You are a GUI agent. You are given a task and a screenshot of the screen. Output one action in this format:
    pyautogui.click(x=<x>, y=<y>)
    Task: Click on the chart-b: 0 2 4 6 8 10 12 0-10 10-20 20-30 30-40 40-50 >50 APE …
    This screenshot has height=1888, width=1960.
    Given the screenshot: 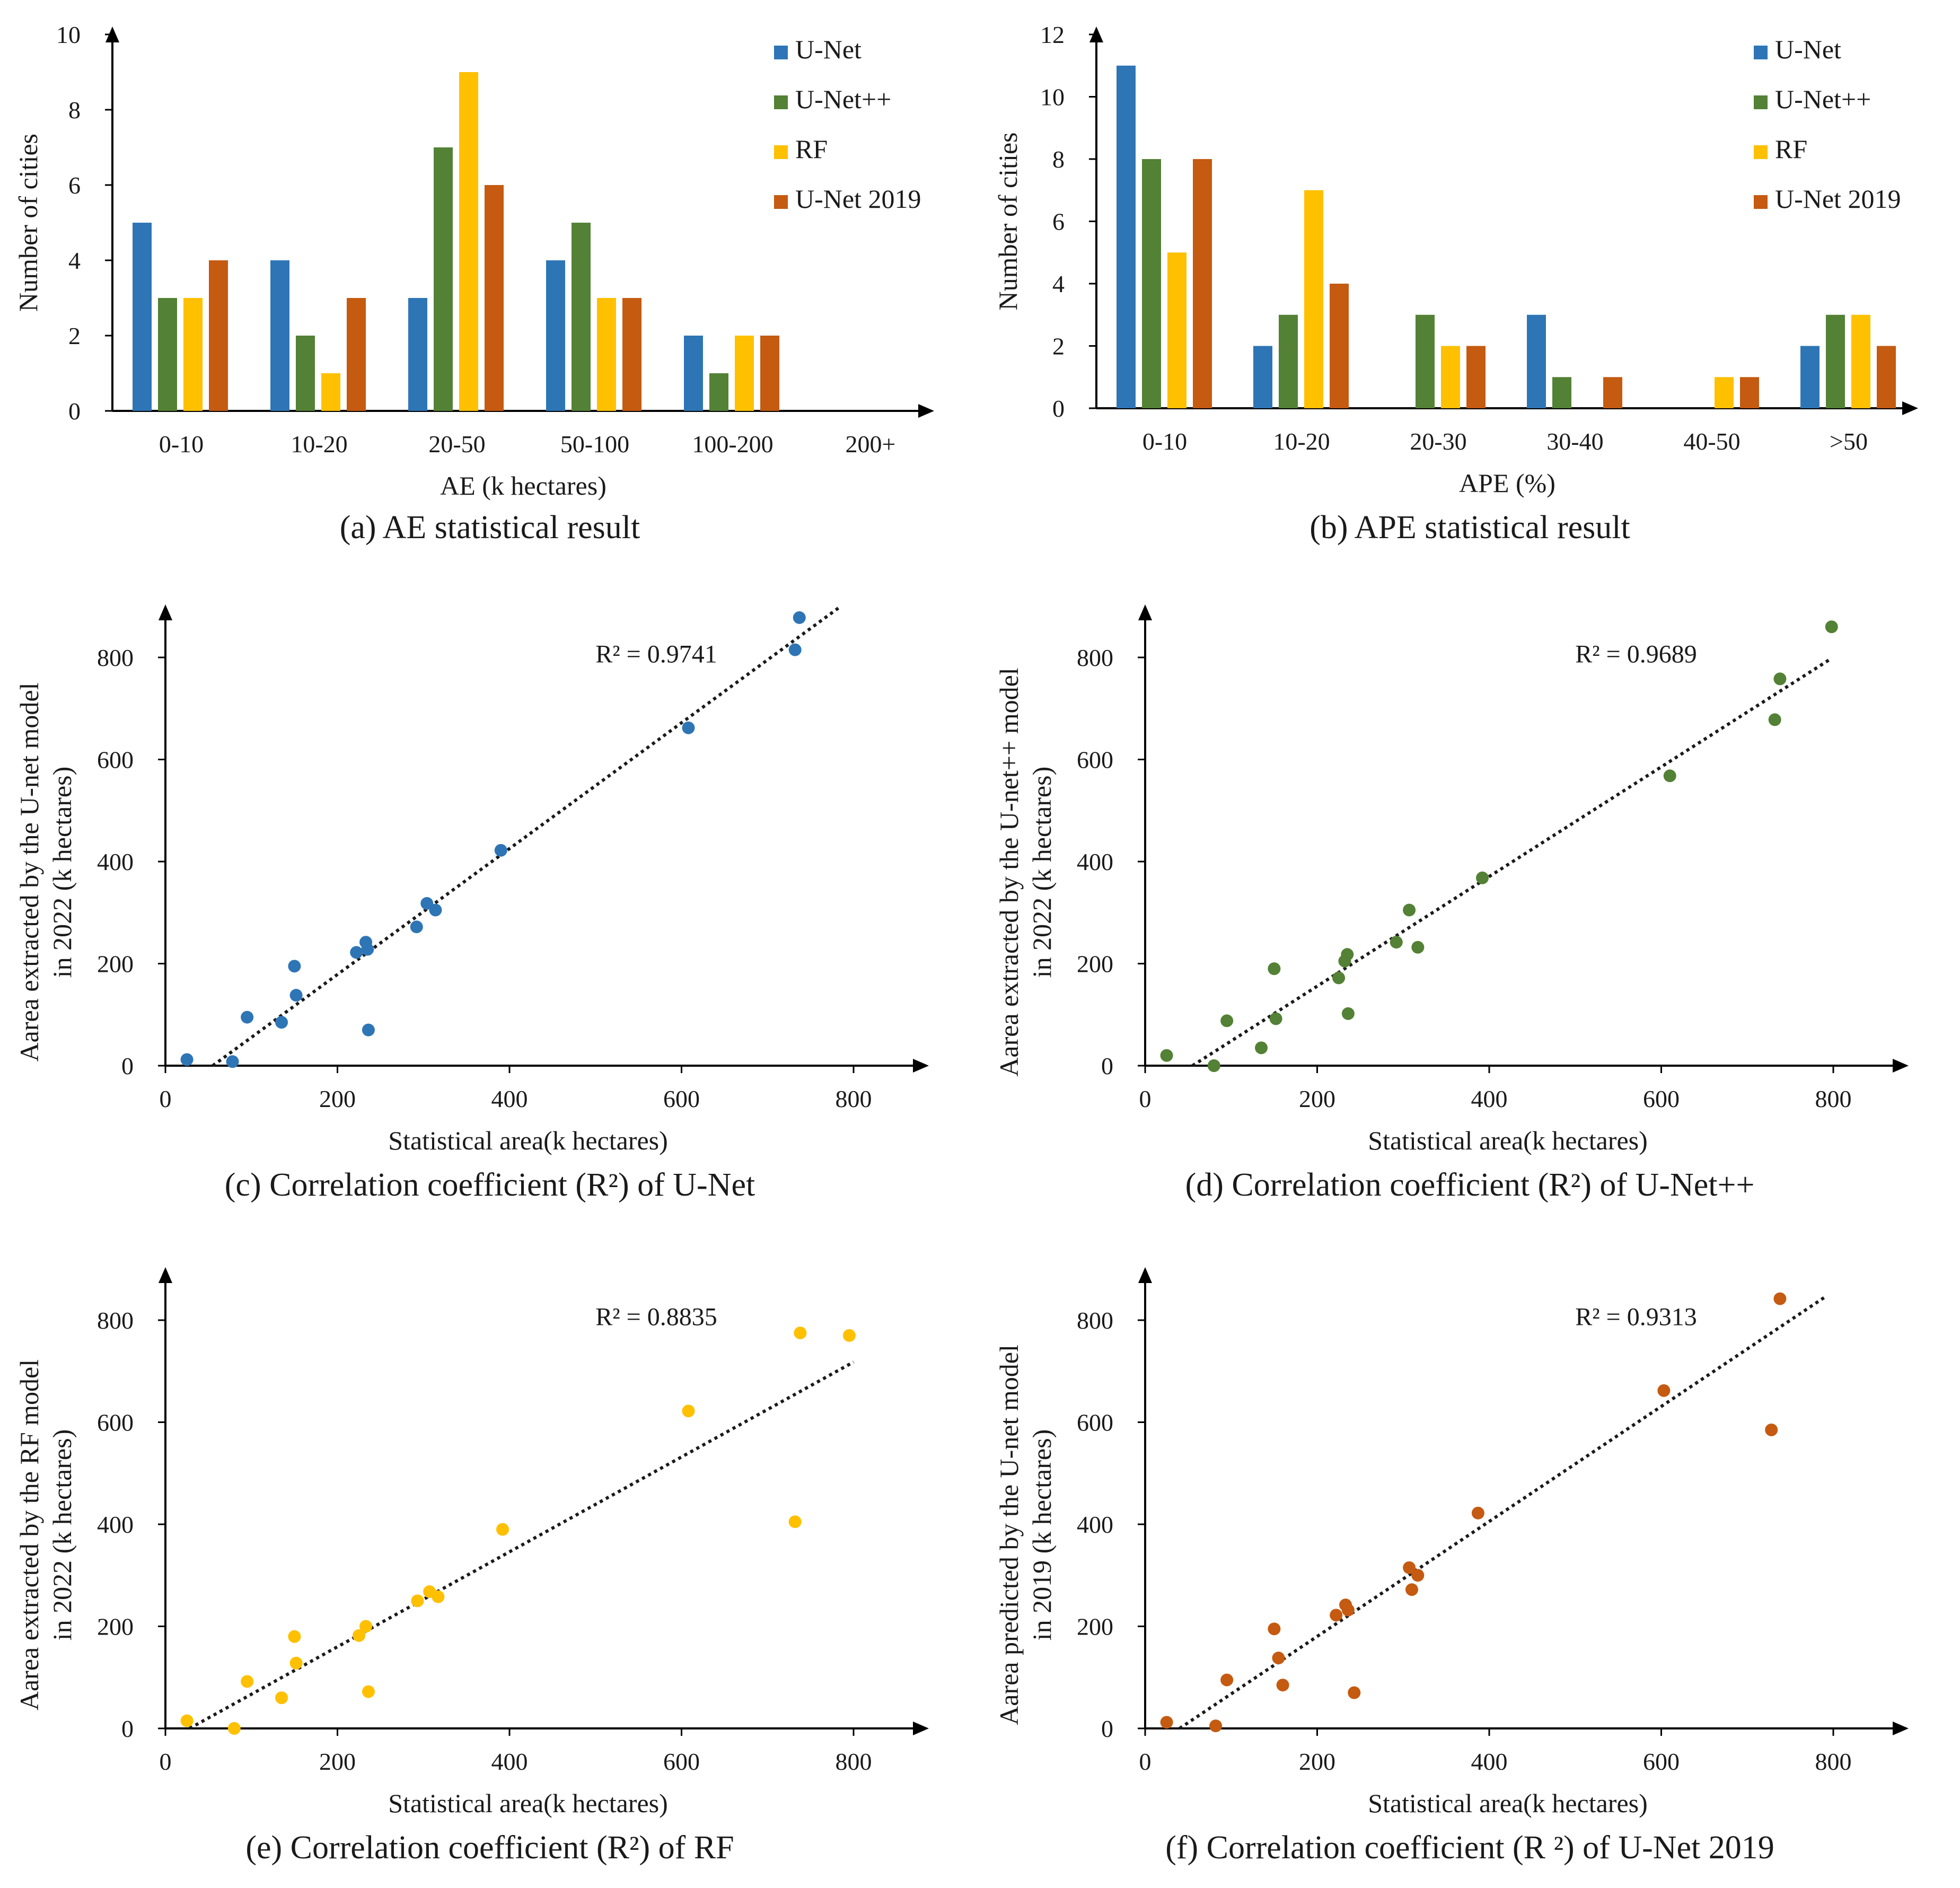 What is the action you would take?
    pyautogui.click(x=1455, y=259)
    